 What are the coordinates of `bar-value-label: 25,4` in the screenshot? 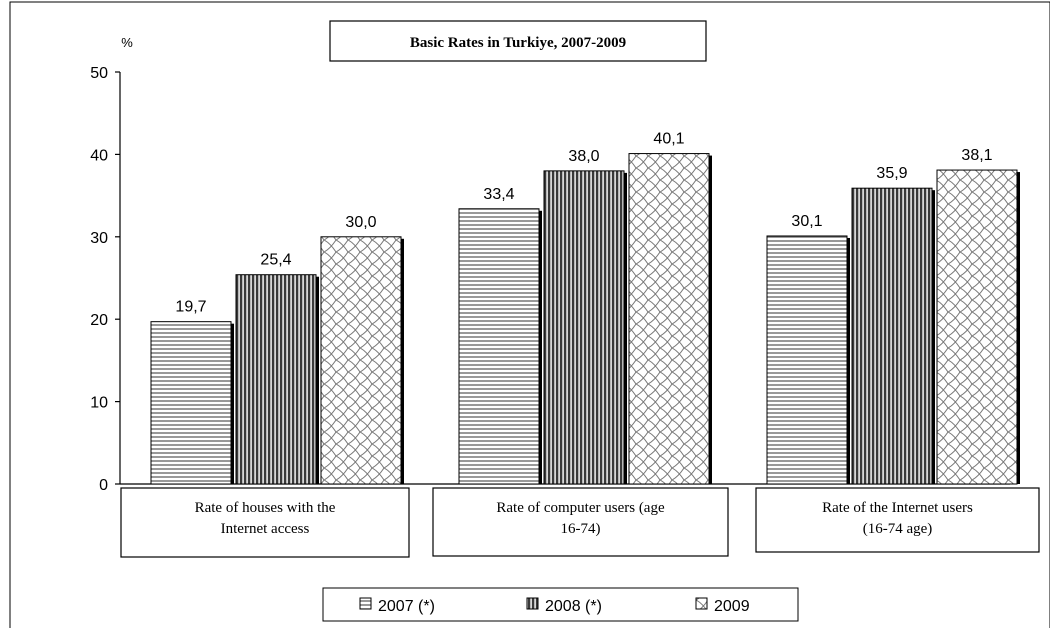 It's located at (275, 260).